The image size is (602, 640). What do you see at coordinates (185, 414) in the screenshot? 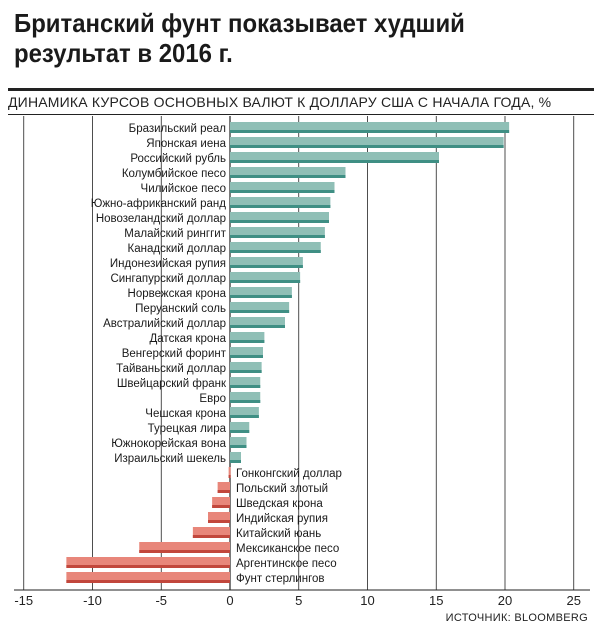
I see `category-label: Чешская крона` at bounding box center [185, 414].